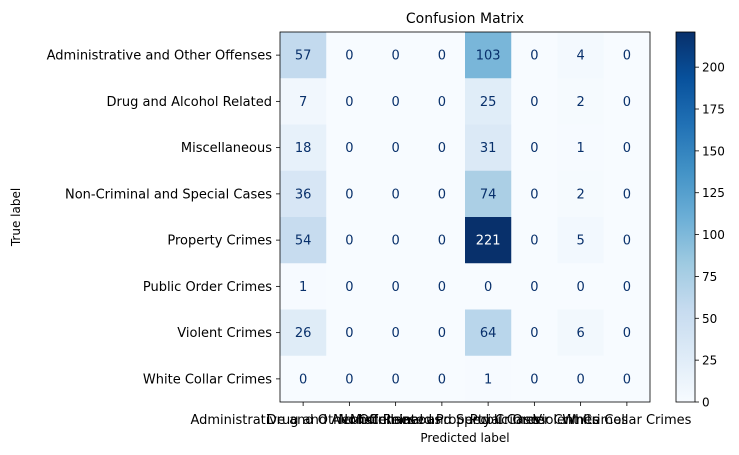 The width and height of the screenshot is (739, 455). I want to click on colorbar-tick-label: 125, so click(713, 193).